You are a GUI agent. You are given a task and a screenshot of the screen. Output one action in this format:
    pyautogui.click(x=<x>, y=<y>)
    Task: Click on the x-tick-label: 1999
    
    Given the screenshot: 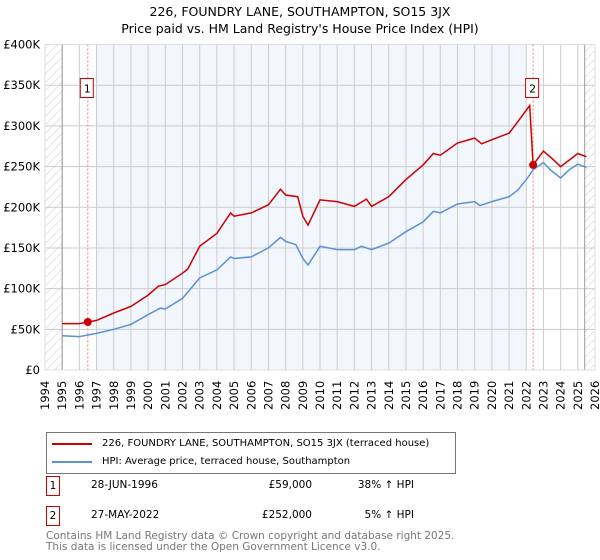 What is the action you would take?
    pyautogui.click(x=131, y=395)
    